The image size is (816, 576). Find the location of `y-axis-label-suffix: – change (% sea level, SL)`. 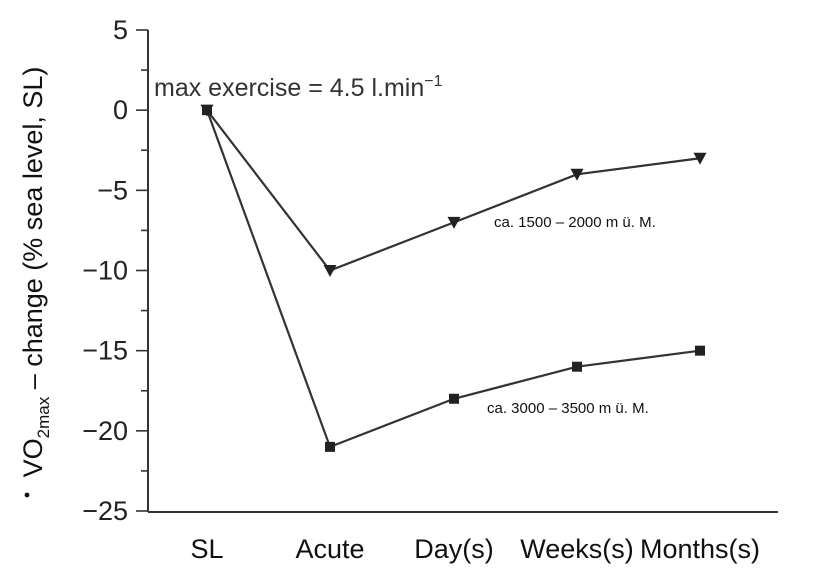

y-axis-label-suffix: – change (% sea level, SL) is located at coordinates (33, 232).